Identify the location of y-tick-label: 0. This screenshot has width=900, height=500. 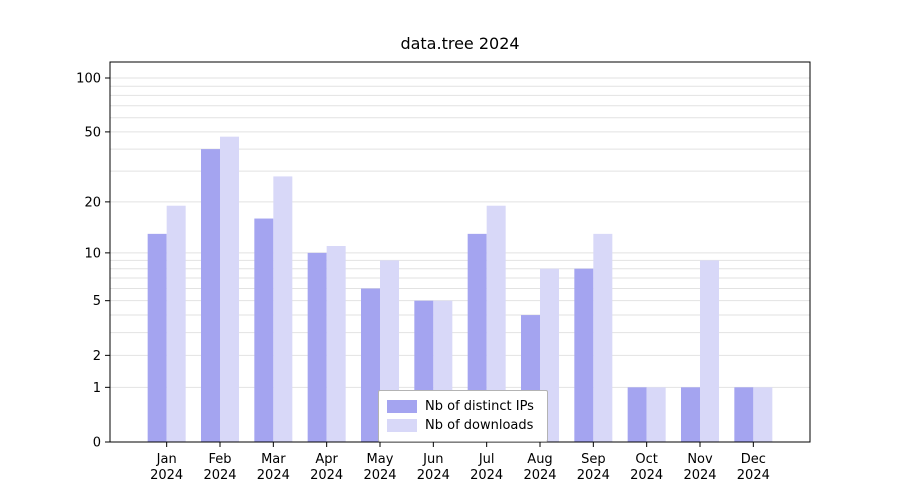
(97, 443).